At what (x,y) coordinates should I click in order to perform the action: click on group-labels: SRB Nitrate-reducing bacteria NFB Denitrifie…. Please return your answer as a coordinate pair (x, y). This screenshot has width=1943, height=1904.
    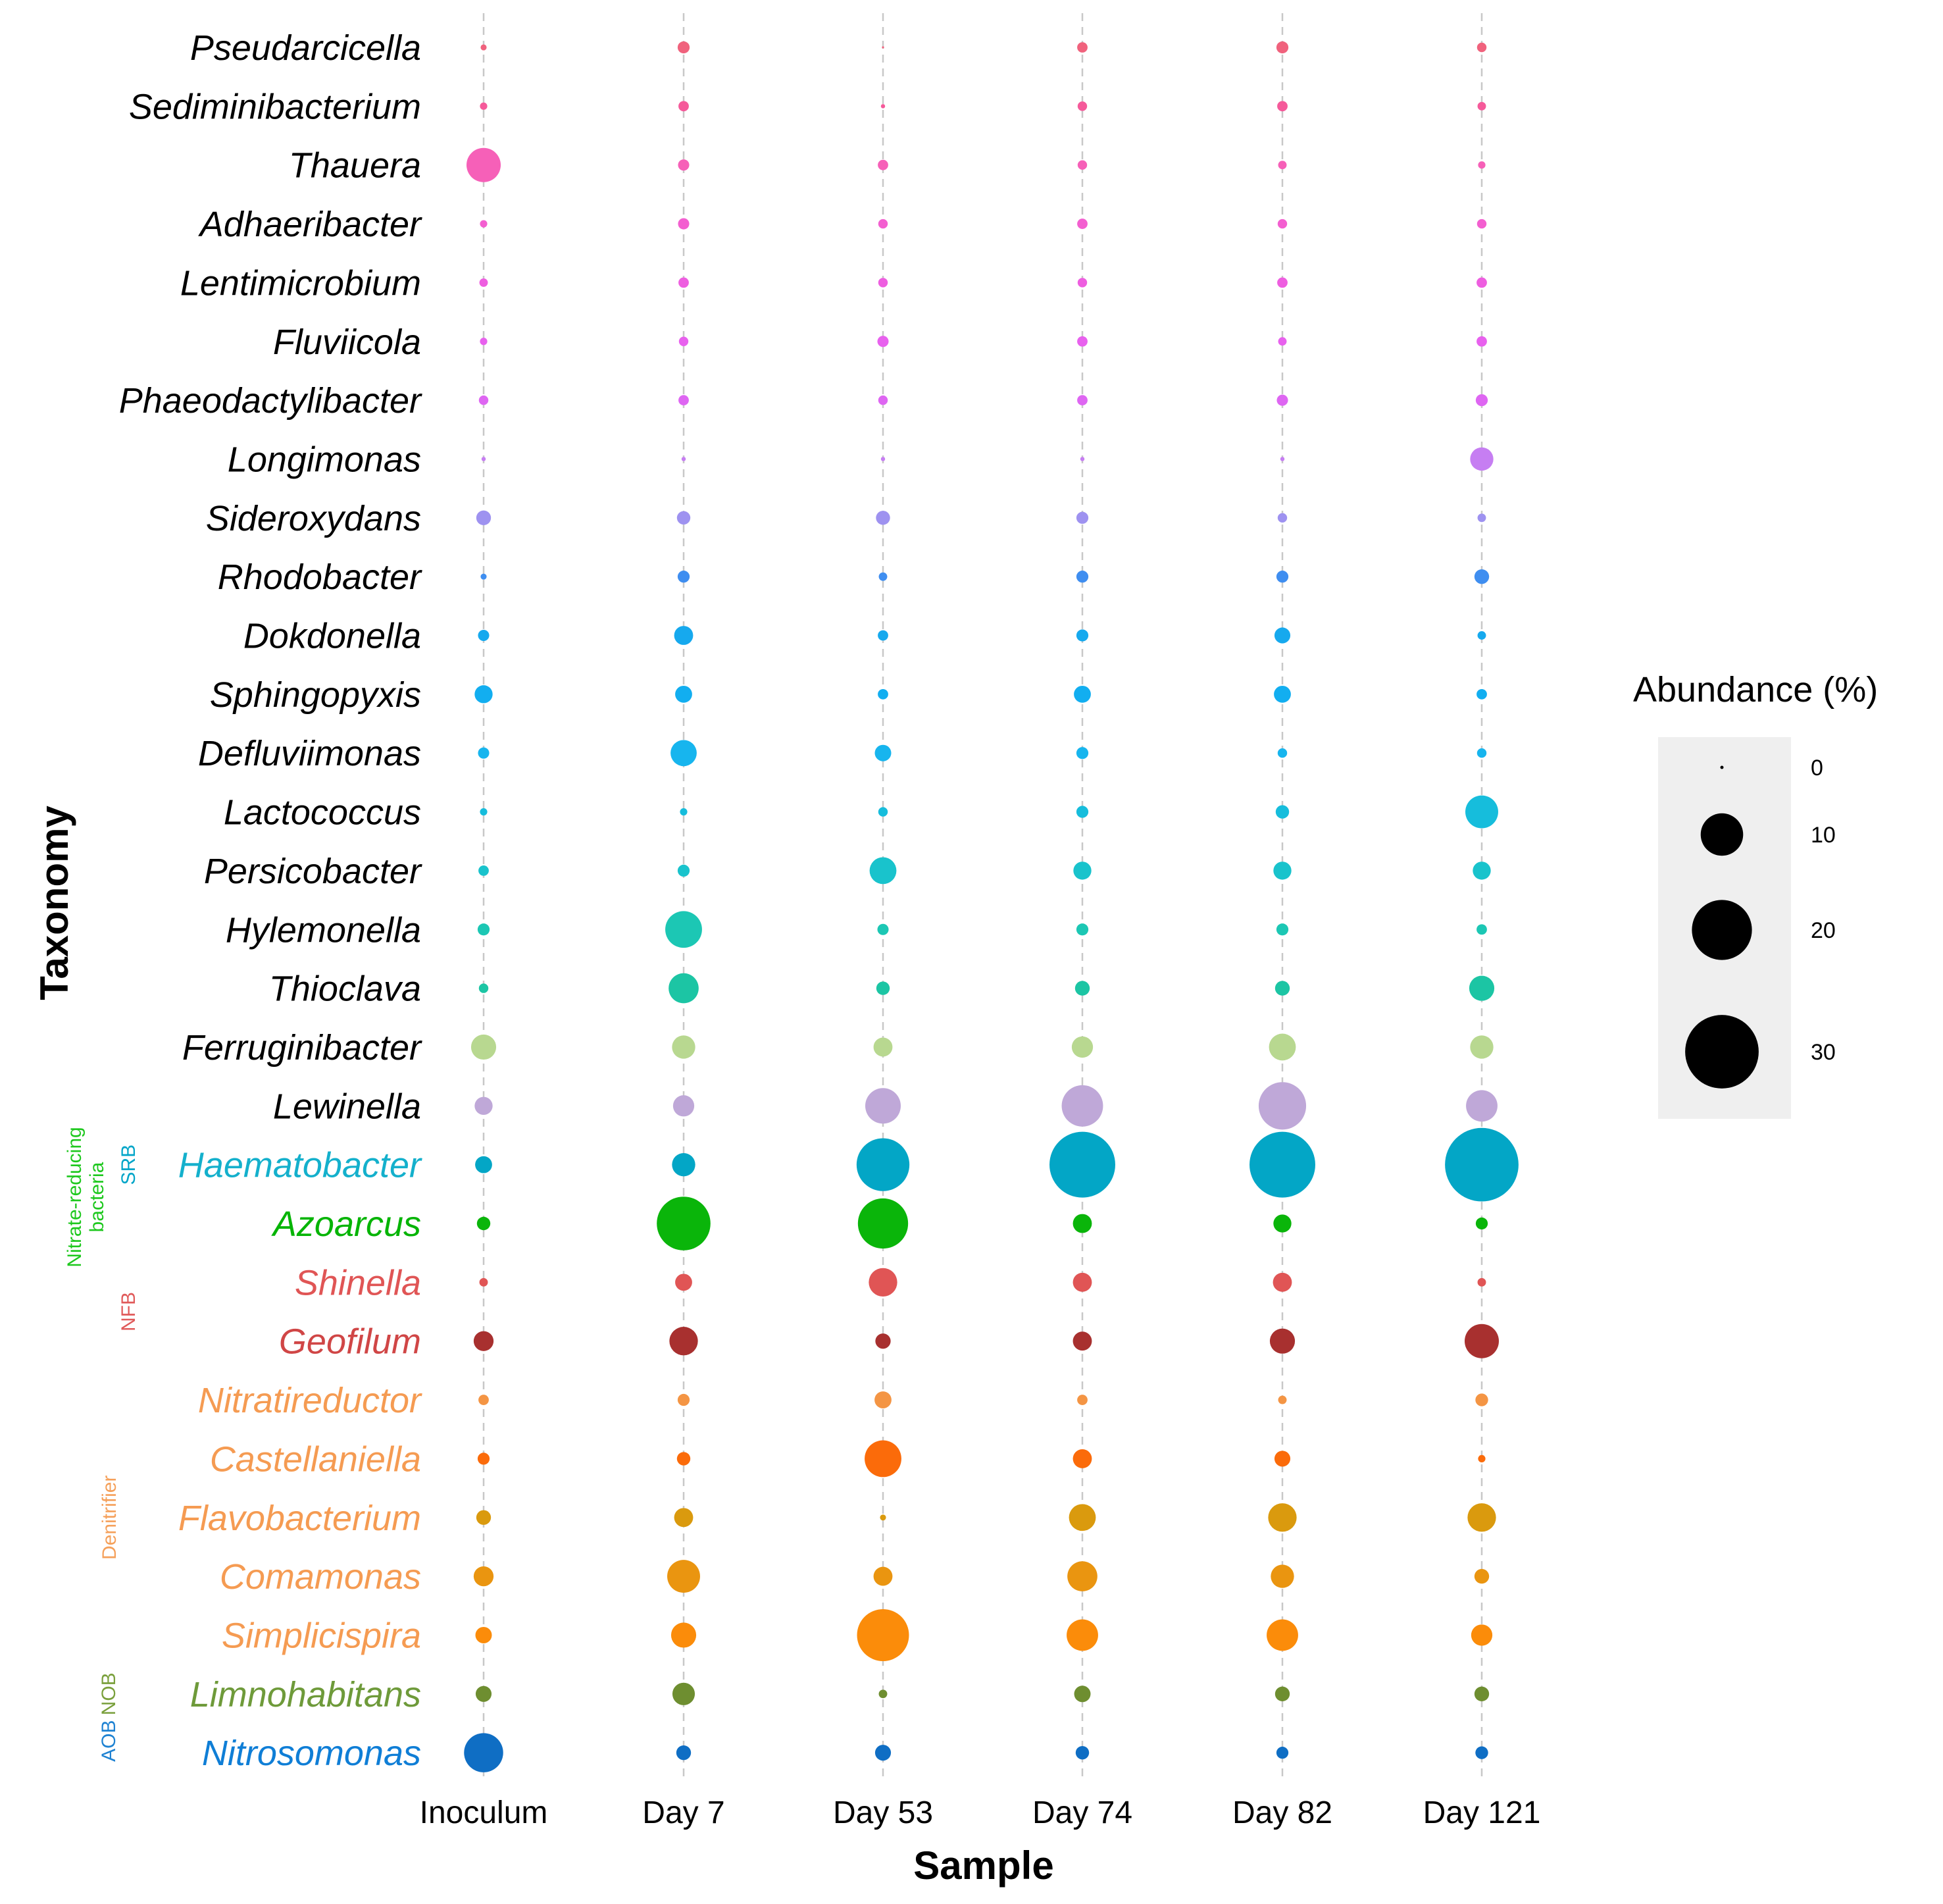
    Looking at the image, I should click on (101, 1444).